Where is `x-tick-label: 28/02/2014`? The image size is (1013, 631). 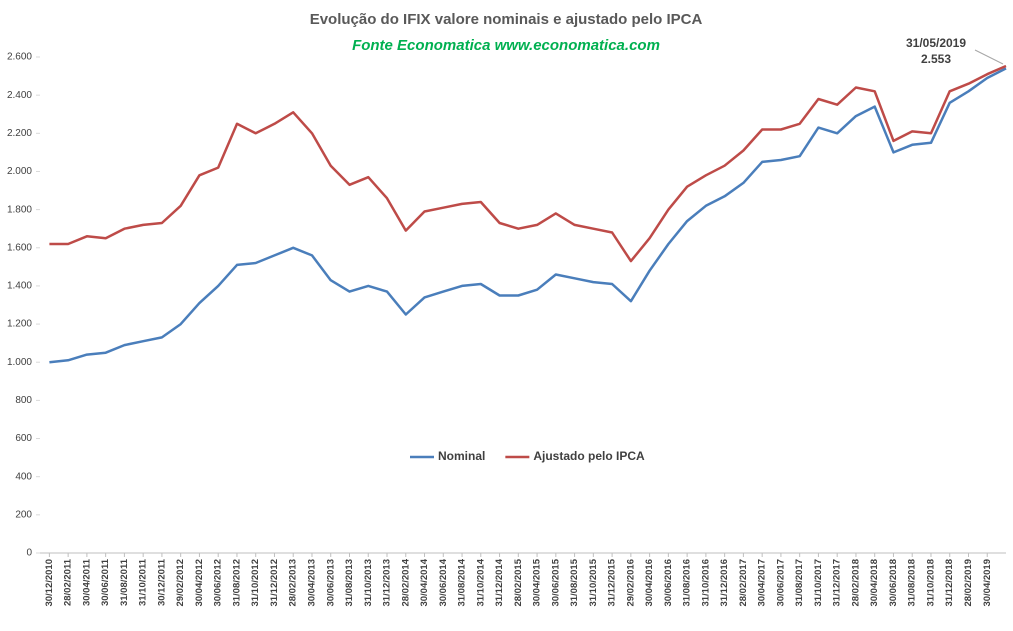 x-tick-label: 28/02/2014 is located at coordinates (405, 582).